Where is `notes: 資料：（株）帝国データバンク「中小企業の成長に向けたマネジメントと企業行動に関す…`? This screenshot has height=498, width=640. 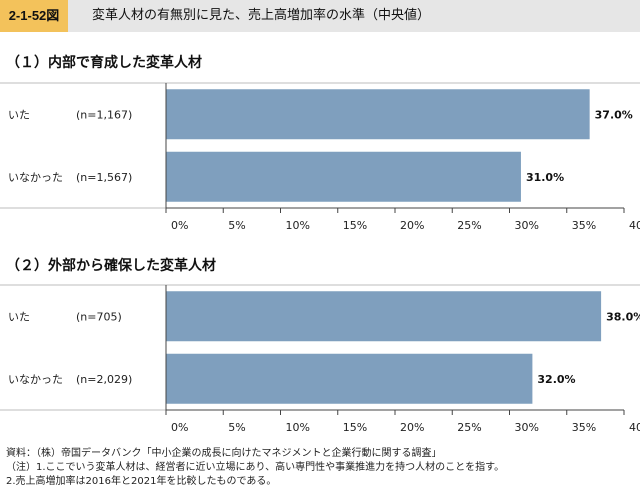 notes: 資料：（株）帝国データバンク「中小企業の成長に向けたマネジメントと企業行動に関す… is located at coordinates (255, 468).